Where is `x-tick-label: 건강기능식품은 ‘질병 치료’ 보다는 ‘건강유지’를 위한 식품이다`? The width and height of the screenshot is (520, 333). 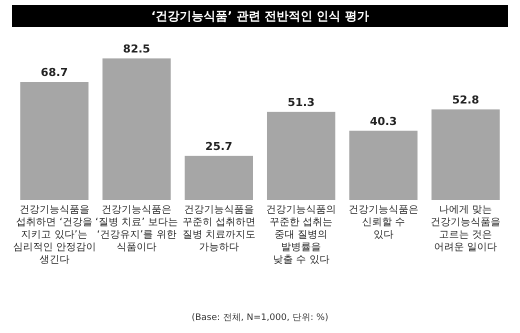 x-tick-label: 건강기능식품은 ‘질병 치료’ 보다는 ‘건강유지’를 위한 식품이다 is located at coordinates (136, 228).